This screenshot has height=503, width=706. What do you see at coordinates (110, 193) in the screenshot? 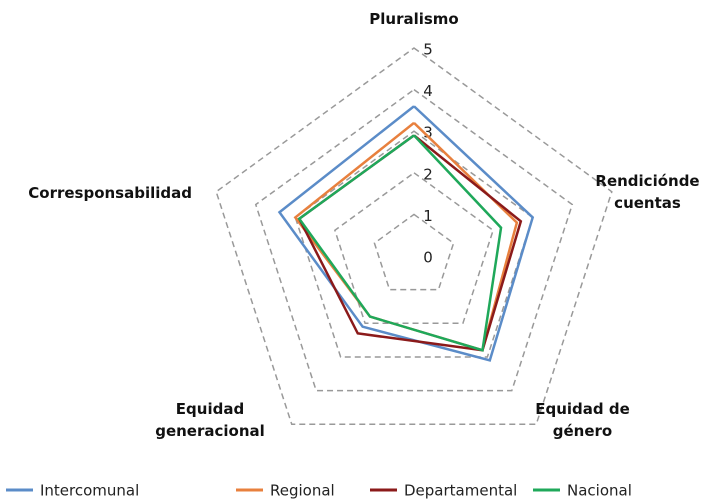
I see `category-label: Corresponsabilidad` at bounding box center [110, 193].